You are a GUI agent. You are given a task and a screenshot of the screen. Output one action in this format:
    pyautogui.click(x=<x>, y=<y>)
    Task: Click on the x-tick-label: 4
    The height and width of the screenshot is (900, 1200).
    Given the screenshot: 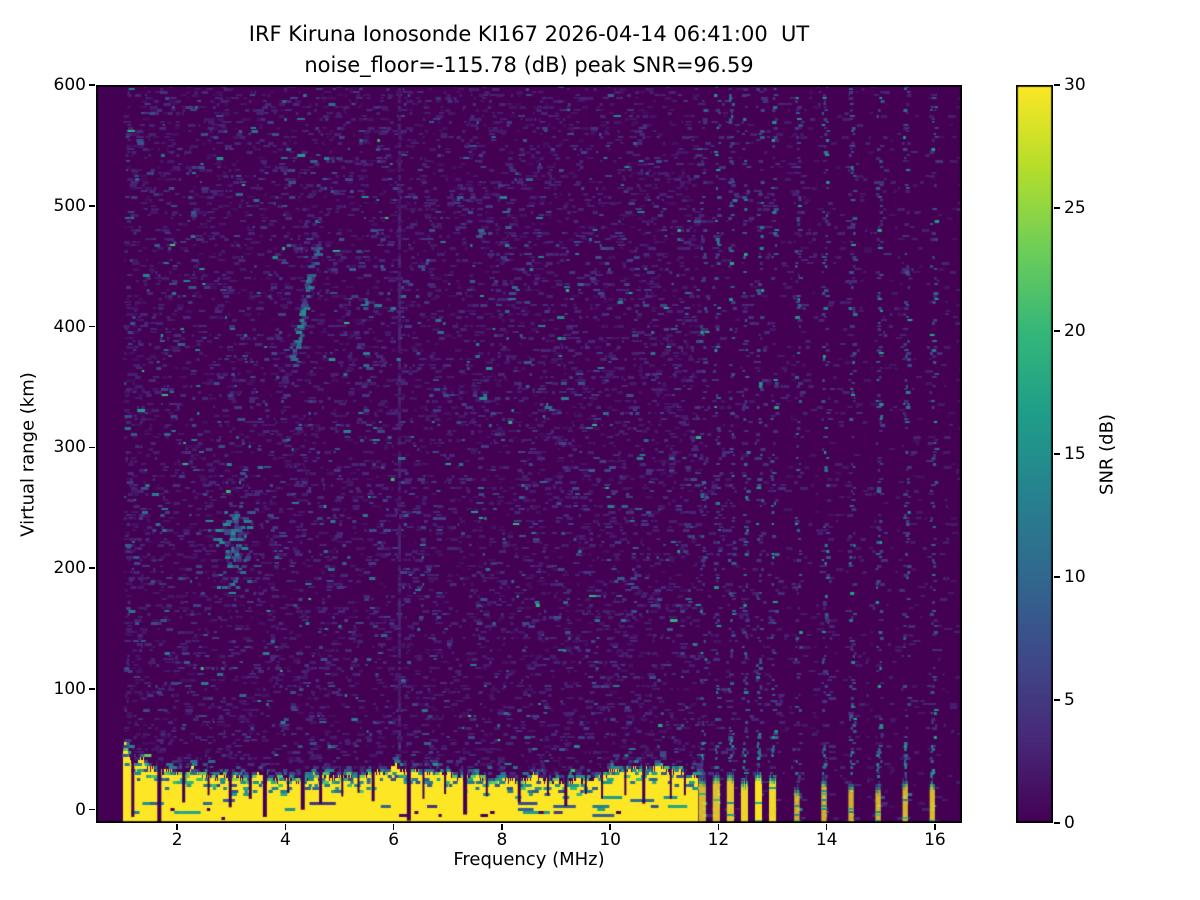 What is the action you would take?
    pyautogui.click(x=285, y=840)
    